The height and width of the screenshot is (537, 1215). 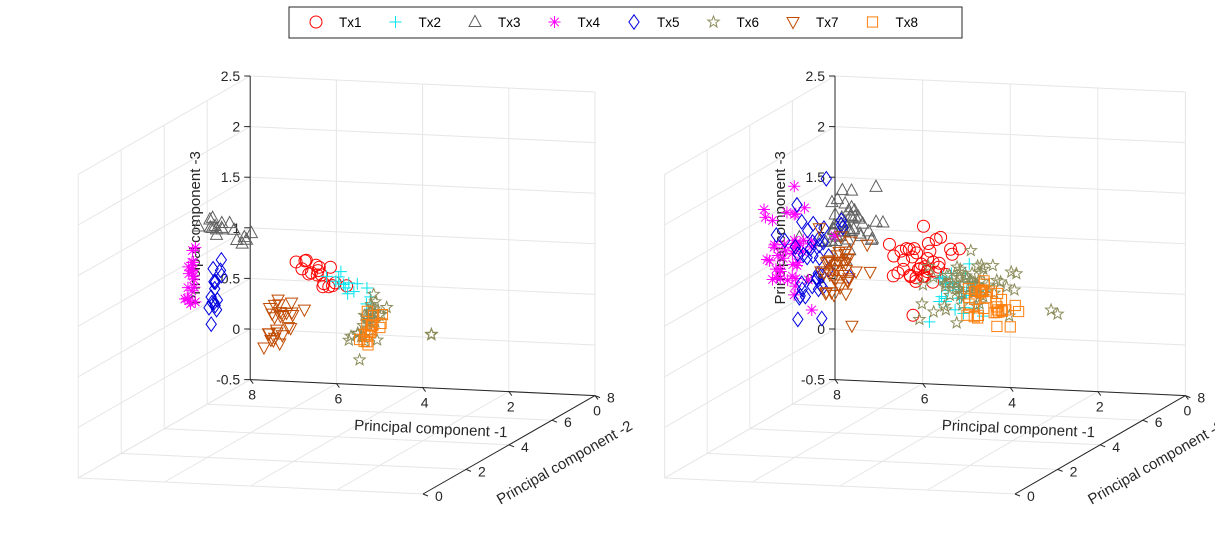 I want to click on x-tick, so click(x=1099, y=393).